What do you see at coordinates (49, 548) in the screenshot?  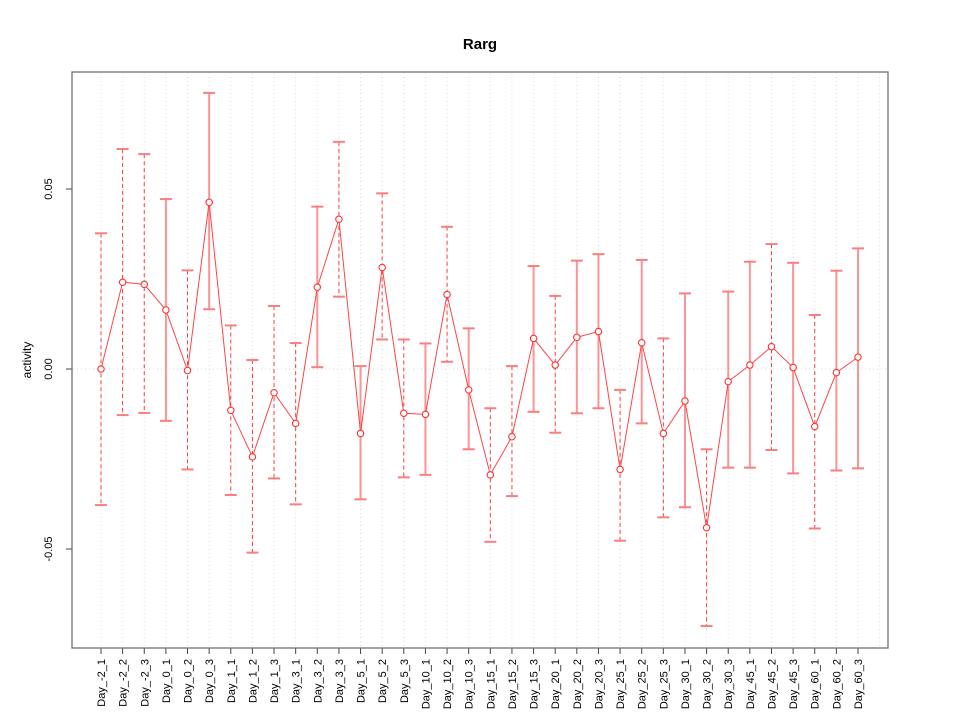 I see `y-tick-label: -0.05` at bounding box center [49, 548].